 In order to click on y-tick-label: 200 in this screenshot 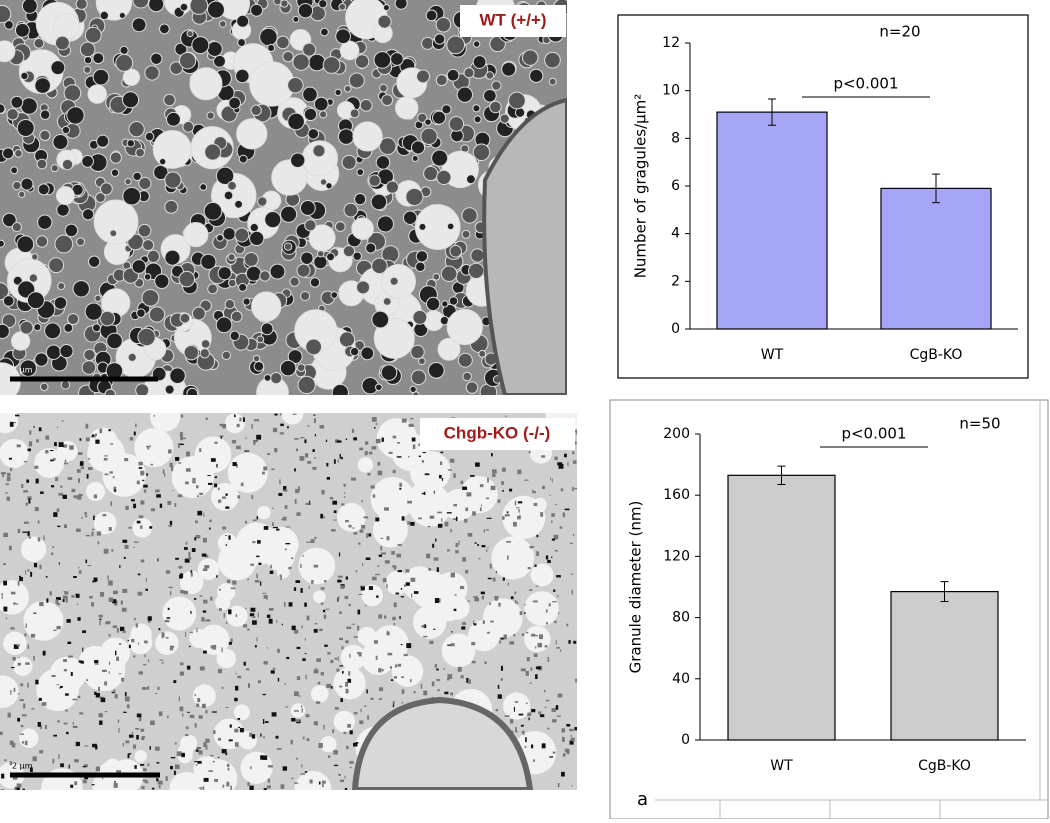, I will do `click(676, 434)`.